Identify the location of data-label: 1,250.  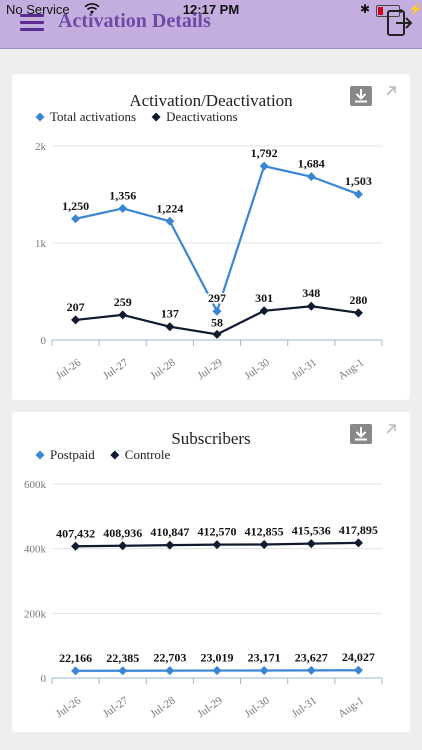
(75, 206).